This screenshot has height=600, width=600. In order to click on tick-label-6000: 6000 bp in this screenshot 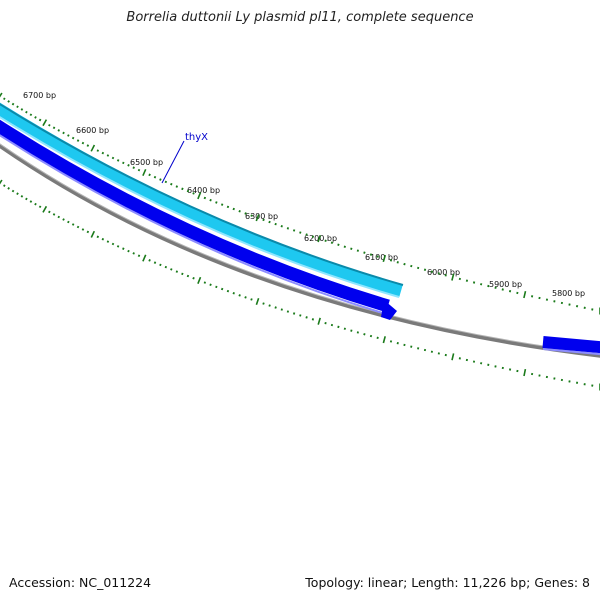, I will do `click(443, 272)`.